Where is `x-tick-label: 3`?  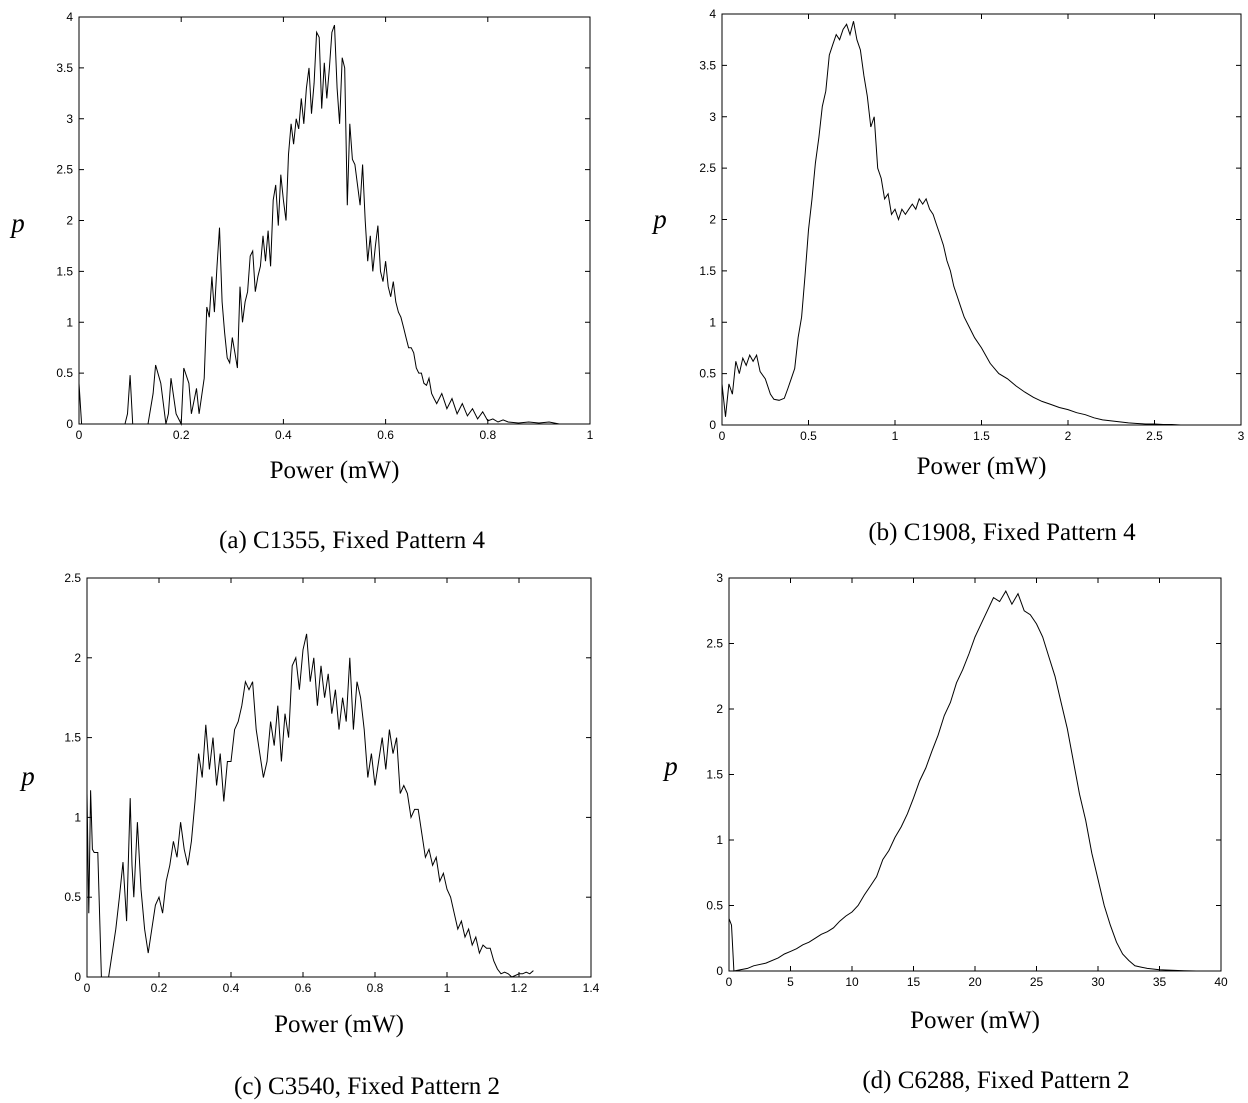
x-tick-label: 3 is located at coordinates (1241, 436).